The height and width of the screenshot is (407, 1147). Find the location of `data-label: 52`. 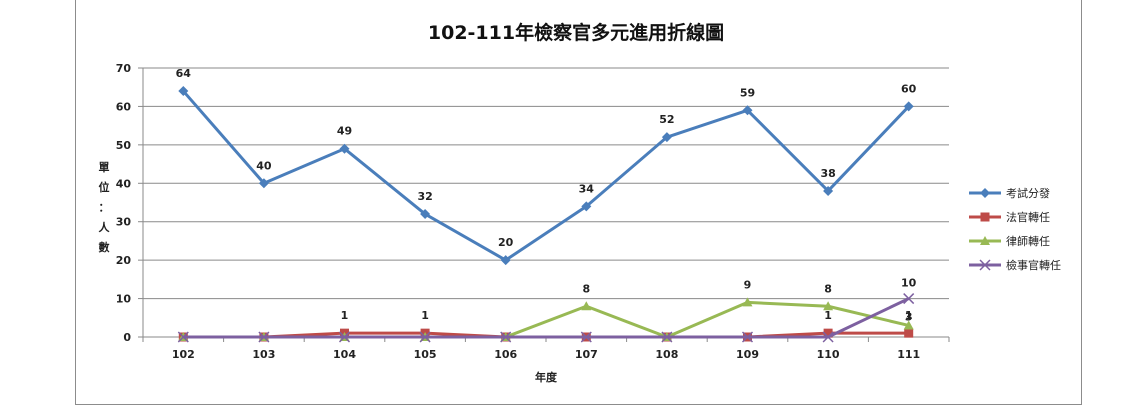

data-label: 52 is located at coordinates (666, 119).